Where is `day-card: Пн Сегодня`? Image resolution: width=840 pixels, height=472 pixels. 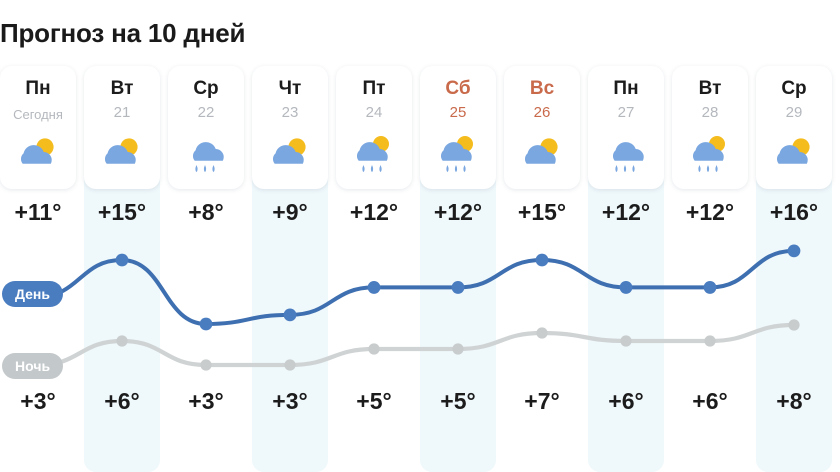 day-card: Пн Сегодня is located at coordinates (38, 127).